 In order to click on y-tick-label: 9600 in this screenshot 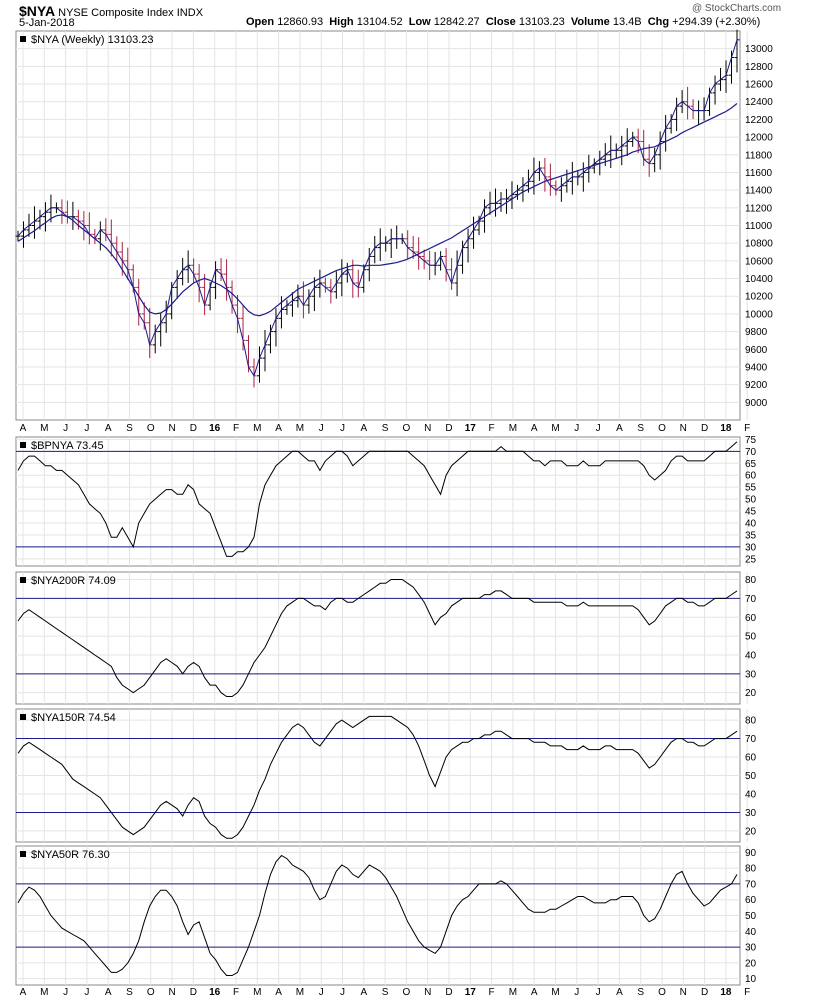, I will do `click(756, 350)`.